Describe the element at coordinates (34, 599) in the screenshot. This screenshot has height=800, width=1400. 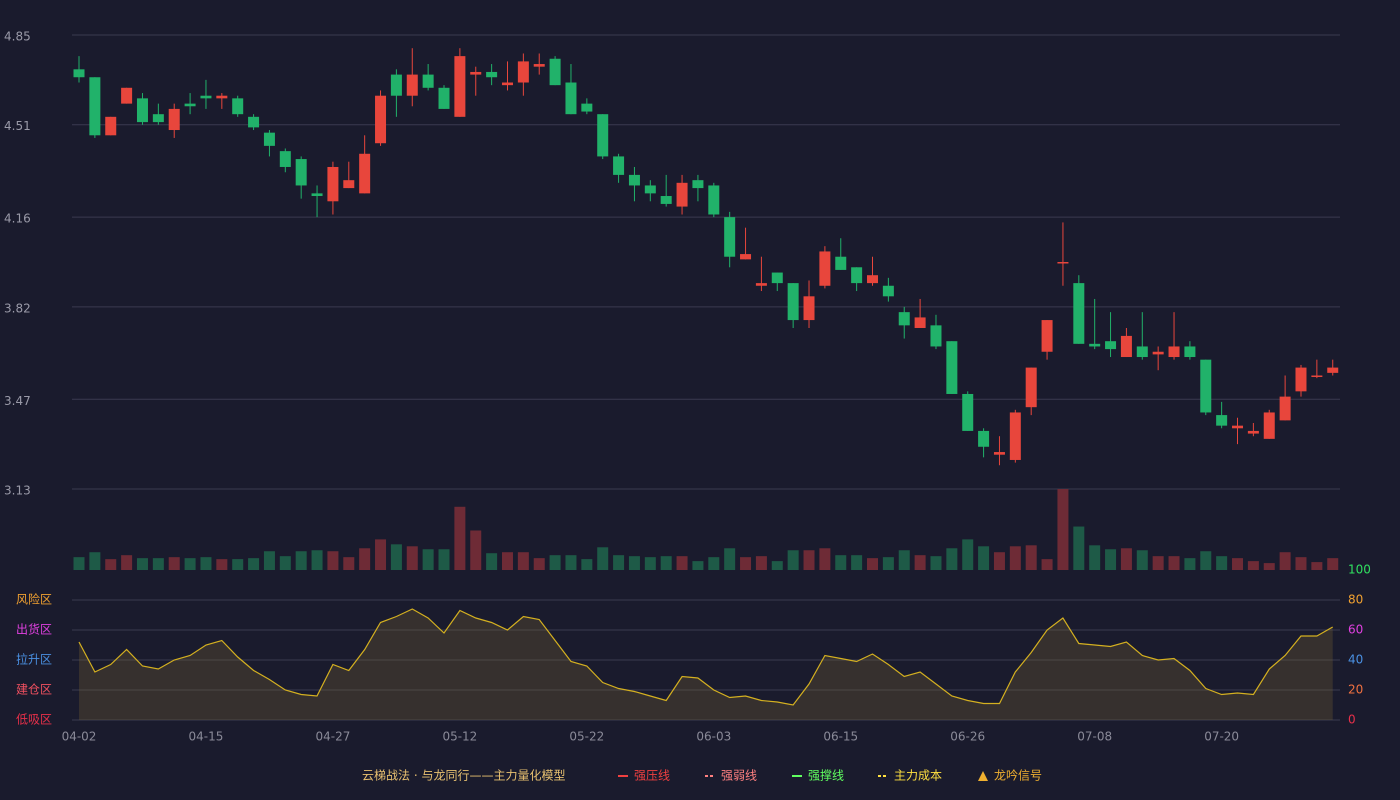
I see `zone-label: 风险区` at that location.